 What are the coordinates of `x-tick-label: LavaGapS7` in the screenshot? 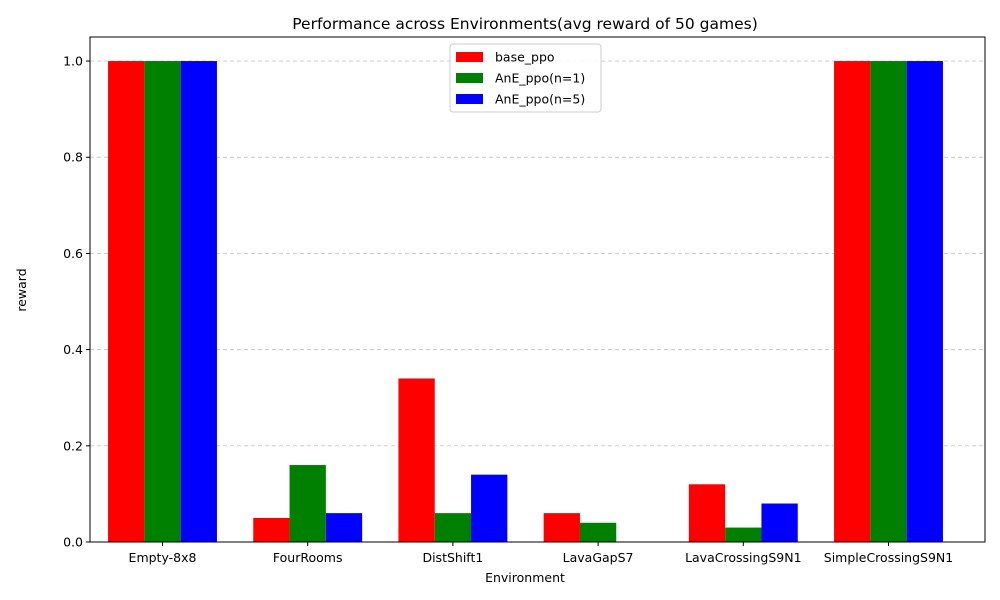 It's located at (598, 557).